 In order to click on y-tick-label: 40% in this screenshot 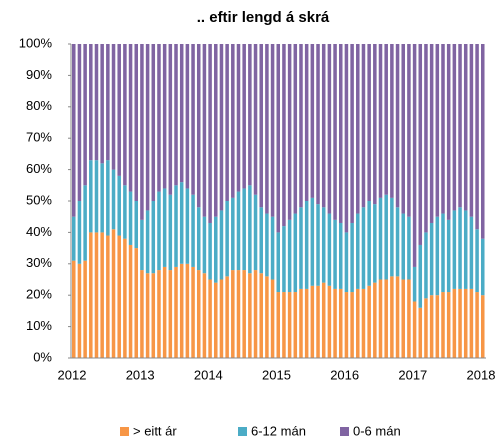, I will do `click(39, 231)`.